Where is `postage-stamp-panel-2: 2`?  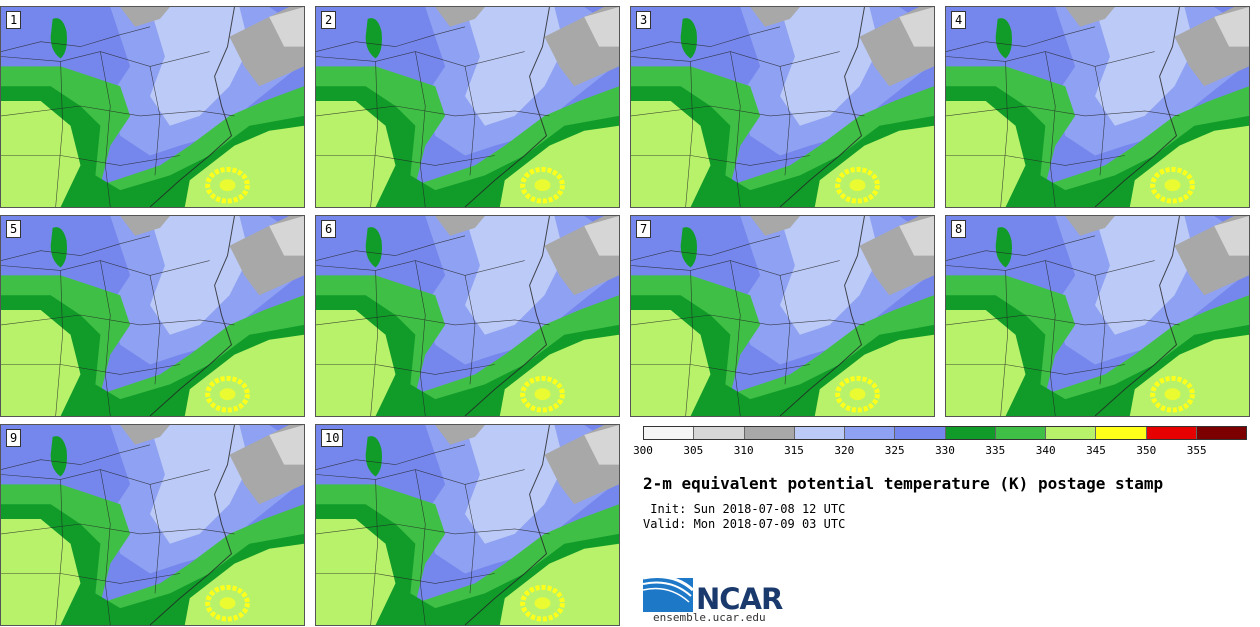 postage-stamp-panel-2: 2 is located at coordinates (467, 107).